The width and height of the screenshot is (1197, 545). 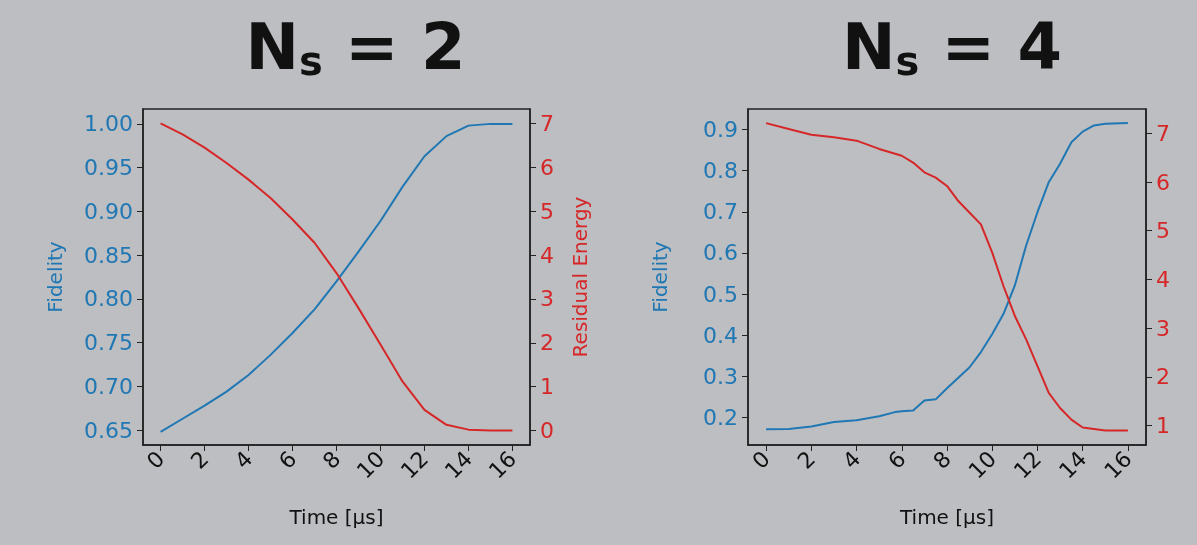 What do you see at coordinates (720, 171) in the screenshot?
I see `y-tick-label: 0.8` at bounding box center [720, 171].